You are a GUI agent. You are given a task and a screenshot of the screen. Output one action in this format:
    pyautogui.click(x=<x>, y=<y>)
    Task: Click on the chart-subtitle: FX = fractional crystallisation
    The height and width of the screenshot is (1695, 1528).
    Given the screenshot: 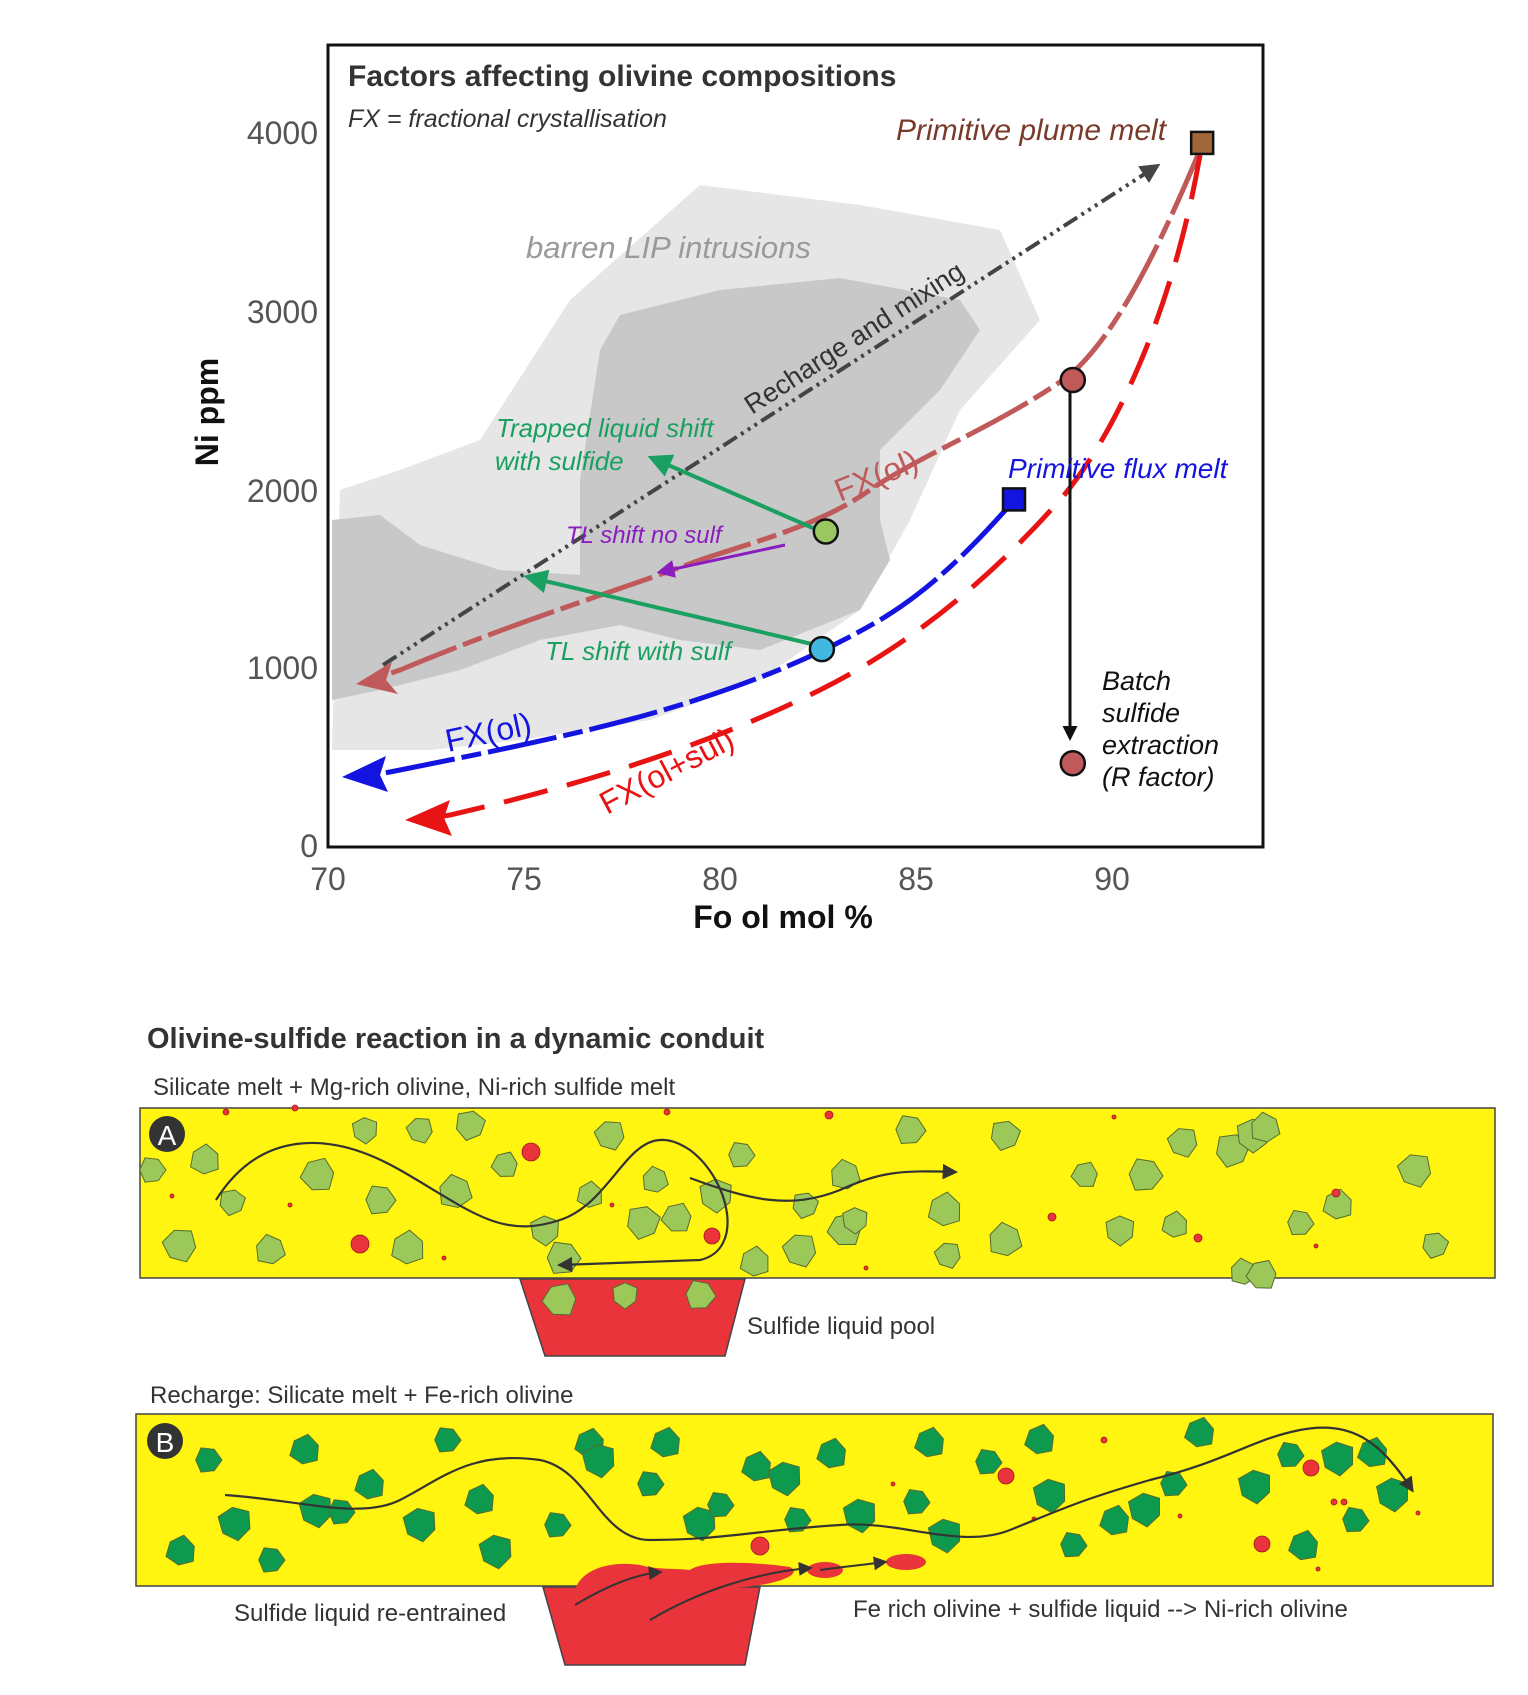 What is the action you would take?
    pyautogui.click(x=507, y=119)
    